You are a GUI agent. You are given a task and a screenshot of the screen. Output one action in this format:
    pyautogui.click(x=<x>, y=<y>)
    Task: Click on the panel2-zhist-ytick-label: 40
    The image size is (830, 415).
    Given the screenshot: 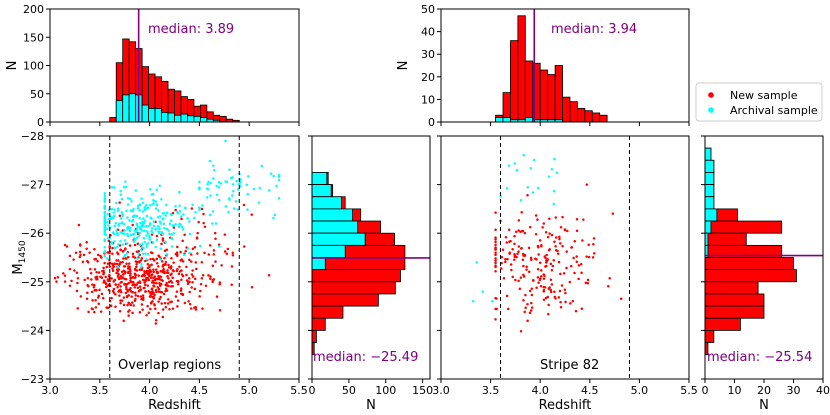 What is the action you would take?
    pyautogui.click(x=428, y=32)
    